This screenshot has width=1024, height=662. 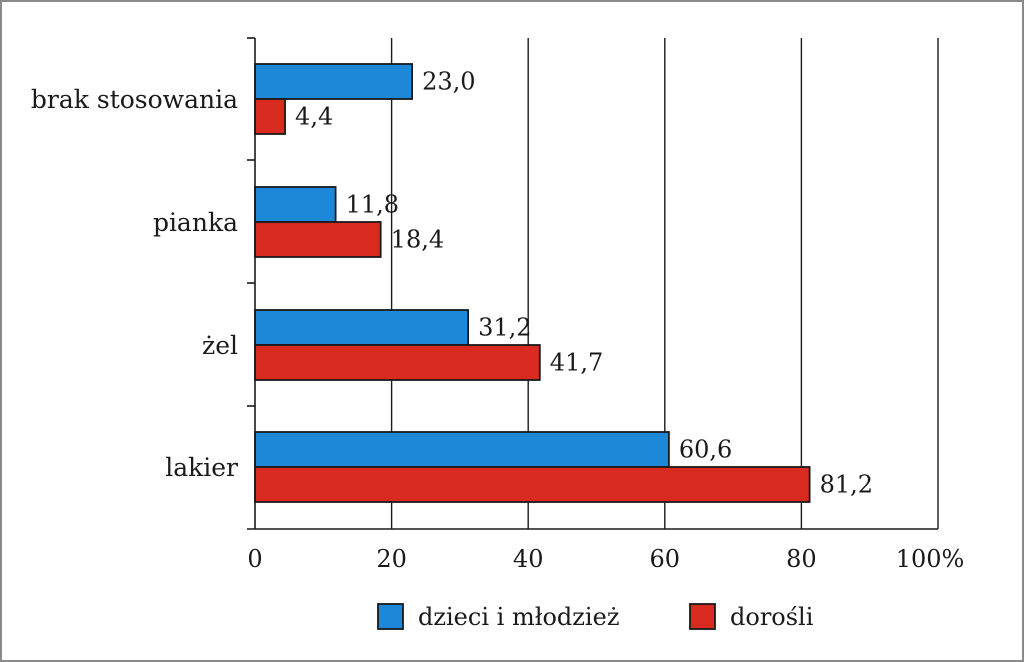 What do you see at coordinates (295, 204) in the screenshot?
I see `bar-dzieci-i-mlodziez-pianka` at bounding box center [295, 204].